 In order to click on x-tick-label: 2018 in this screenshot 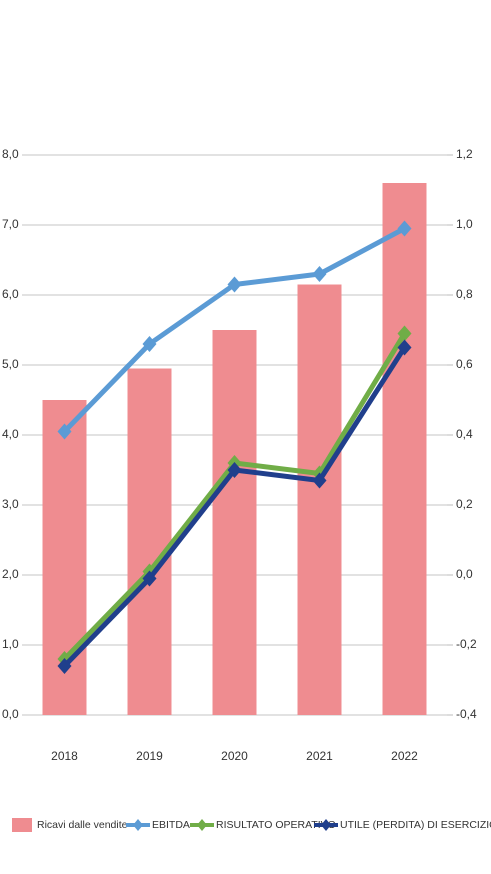, I will do `click(64, 756)`.